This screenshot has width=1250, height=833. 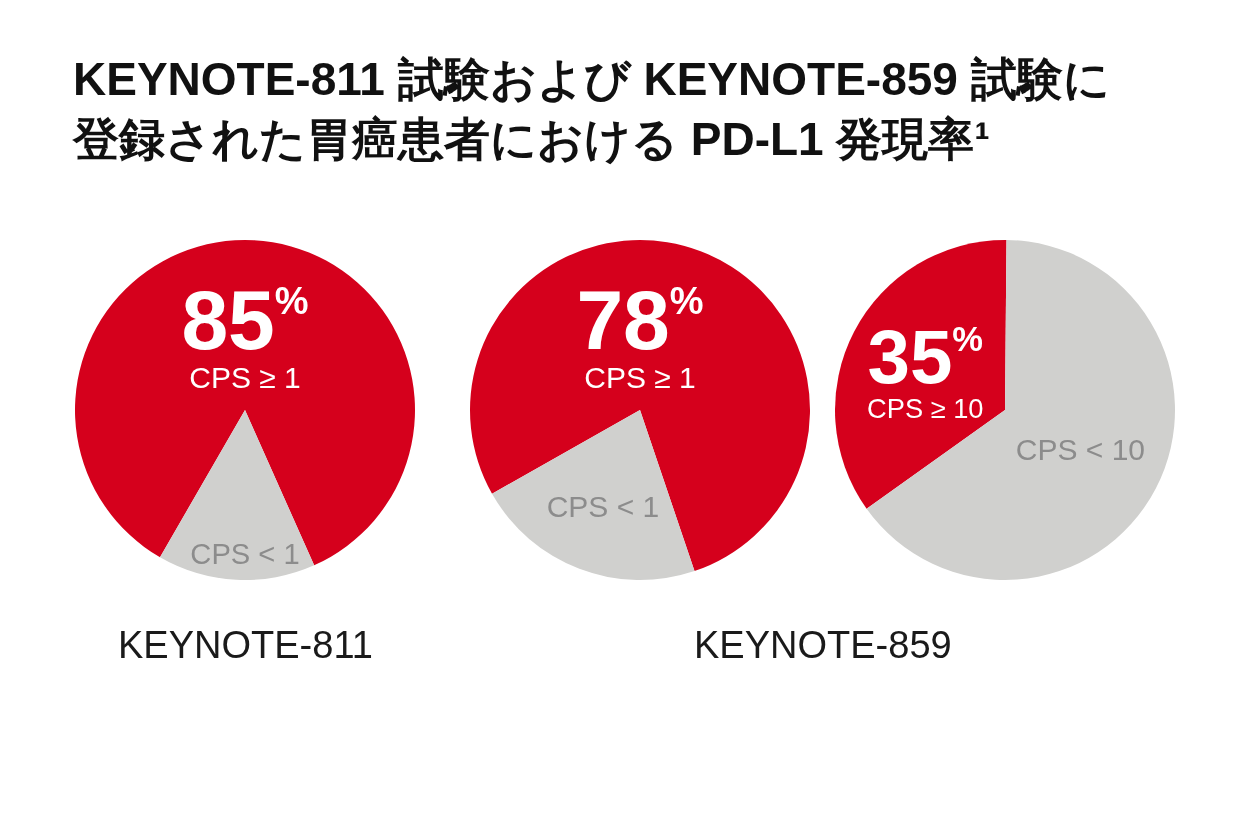 What do you see at coordinates (245, 645) in the screenshot?
I see `text: KEYNOTE-811` at bounding box center [245, 645].